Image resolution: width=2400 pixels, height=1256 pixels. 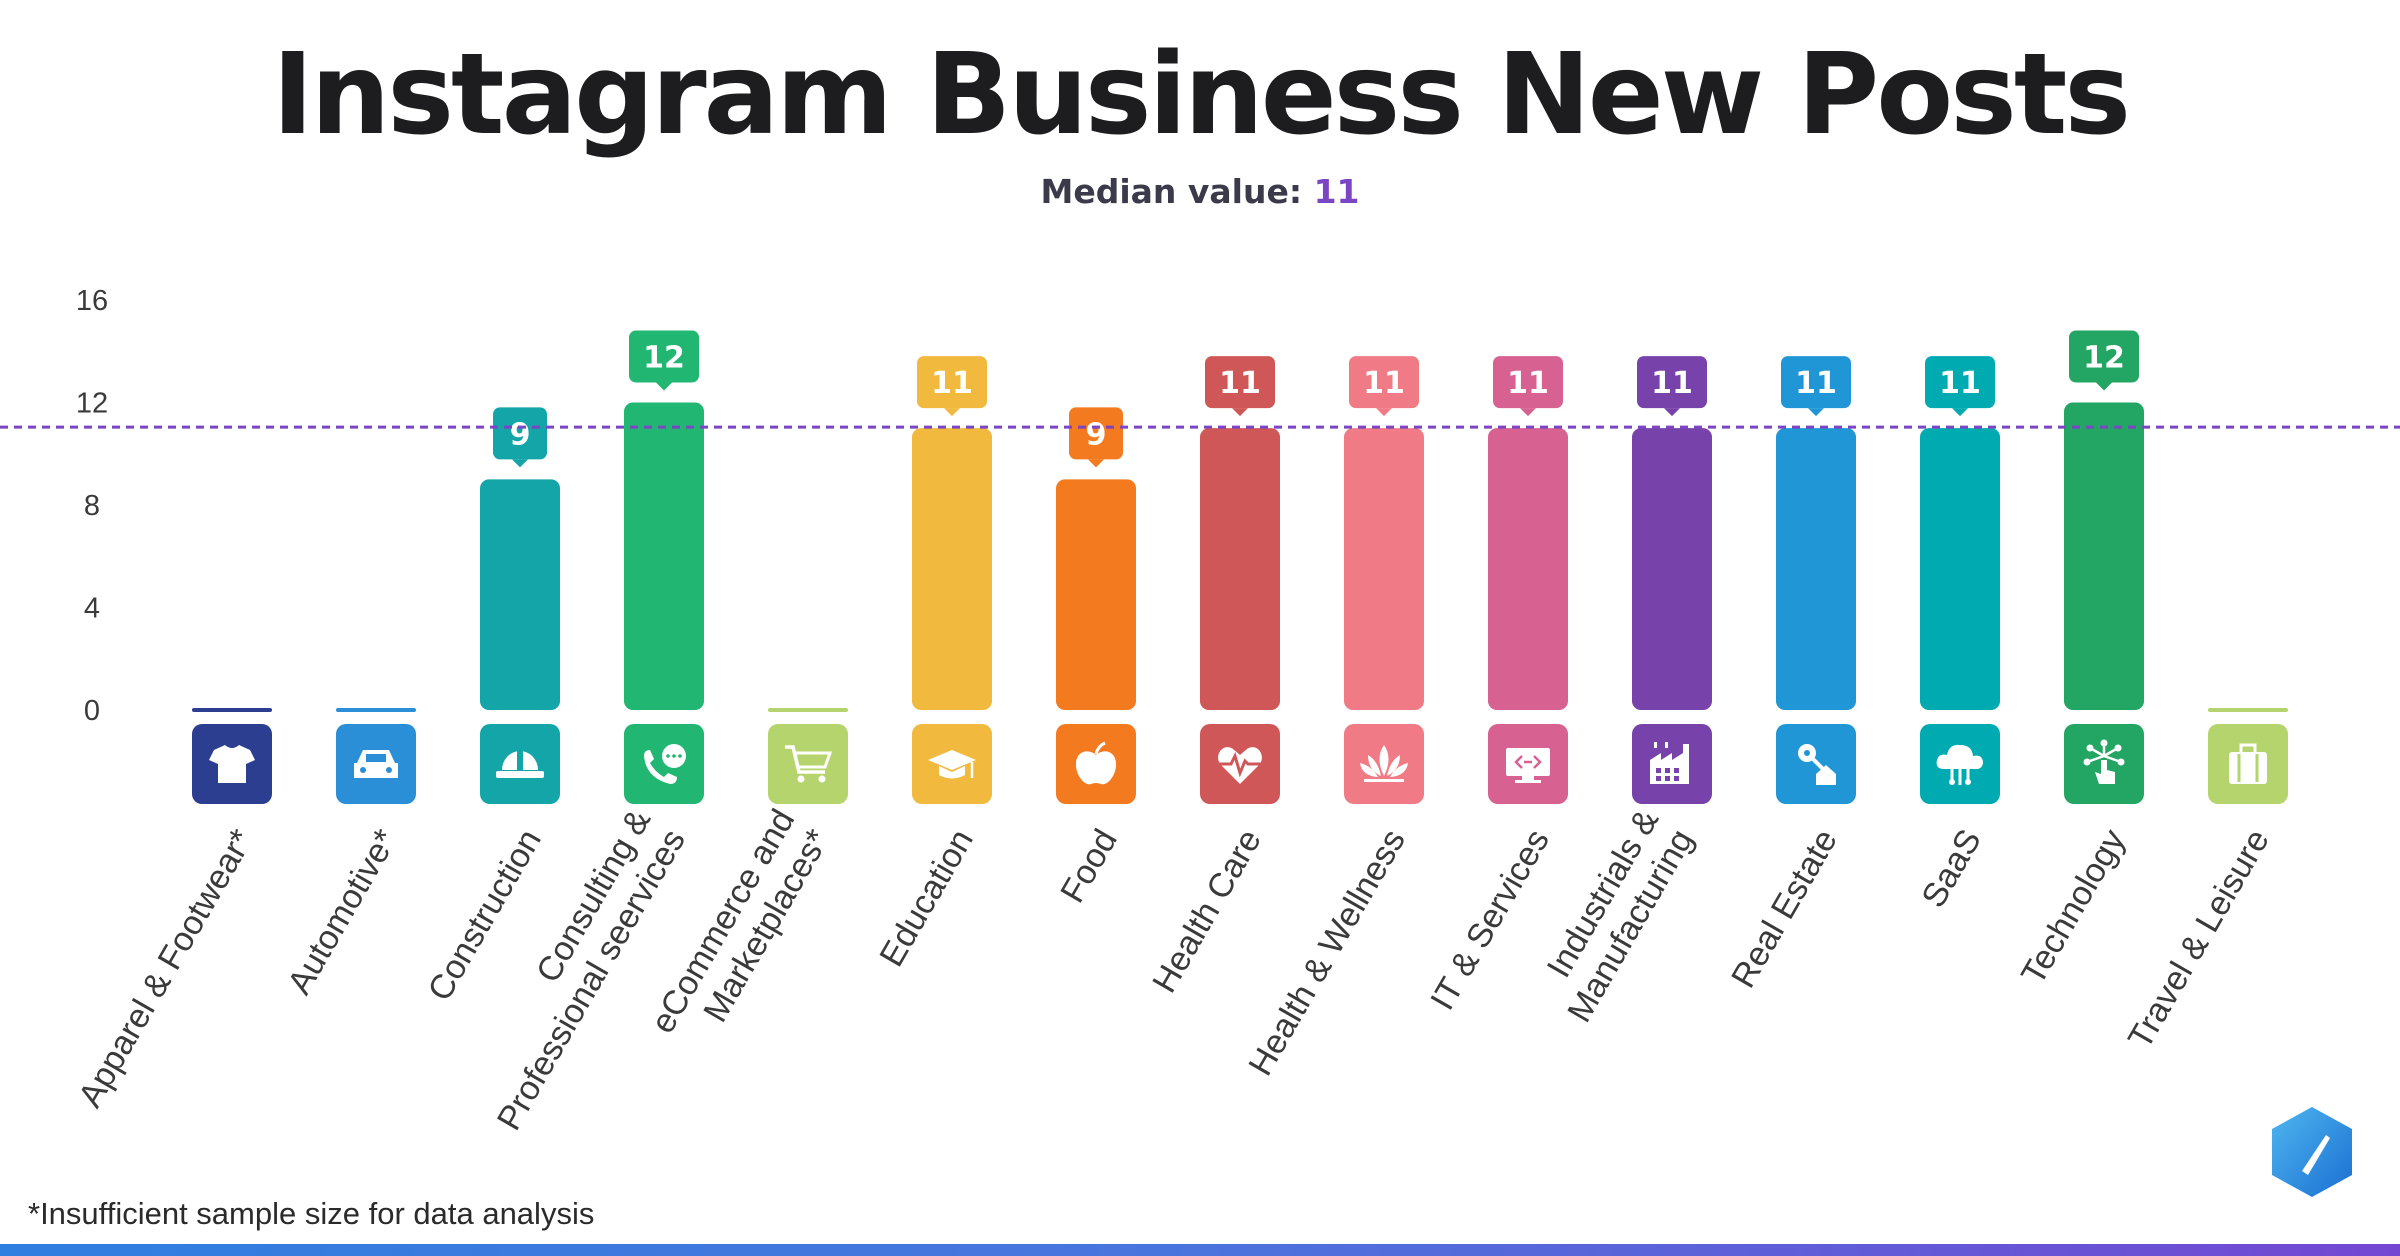 I want to click on y-tick-label: 12, so click(x=92, y=404).